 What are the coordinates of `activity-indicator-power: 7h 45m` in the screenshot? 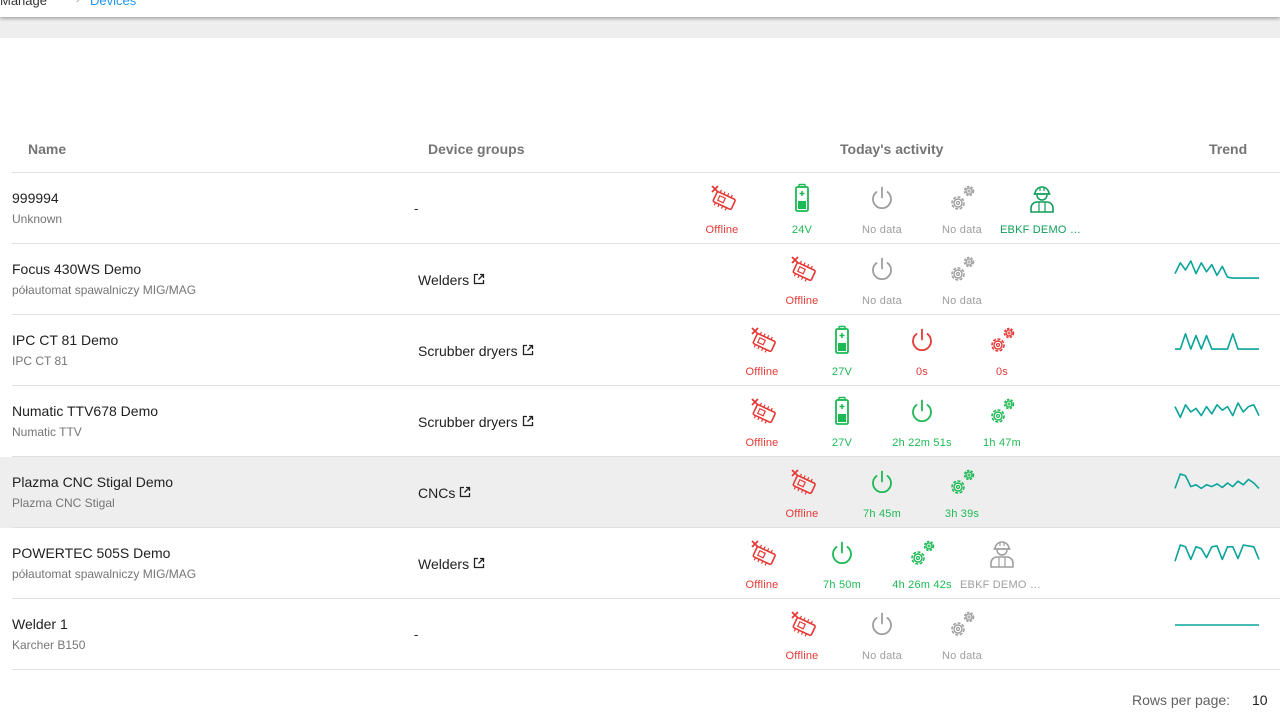 It's located at (882, 494).